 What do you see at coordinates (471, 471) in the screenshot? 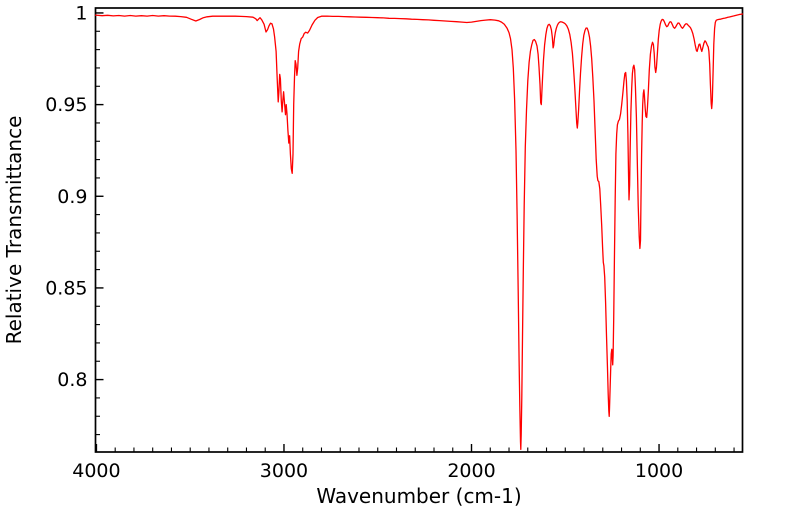
I see `x-tick-label: 2000` at bounding box center [471, 471].